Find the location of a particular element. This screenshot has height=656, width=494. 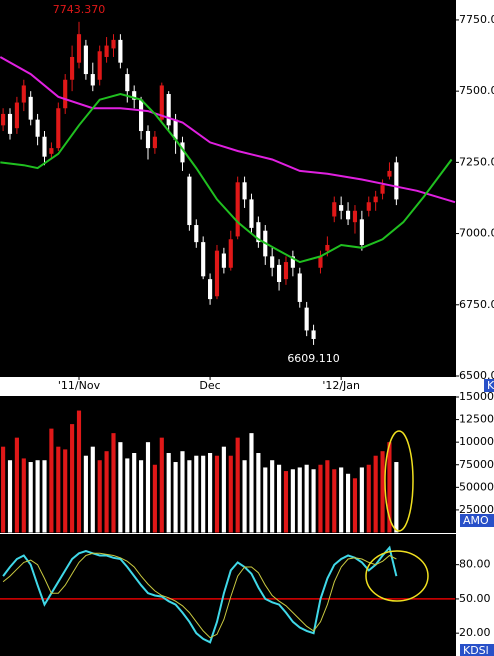

y-tick-label: 15000 is located at coordinates (476, 396).